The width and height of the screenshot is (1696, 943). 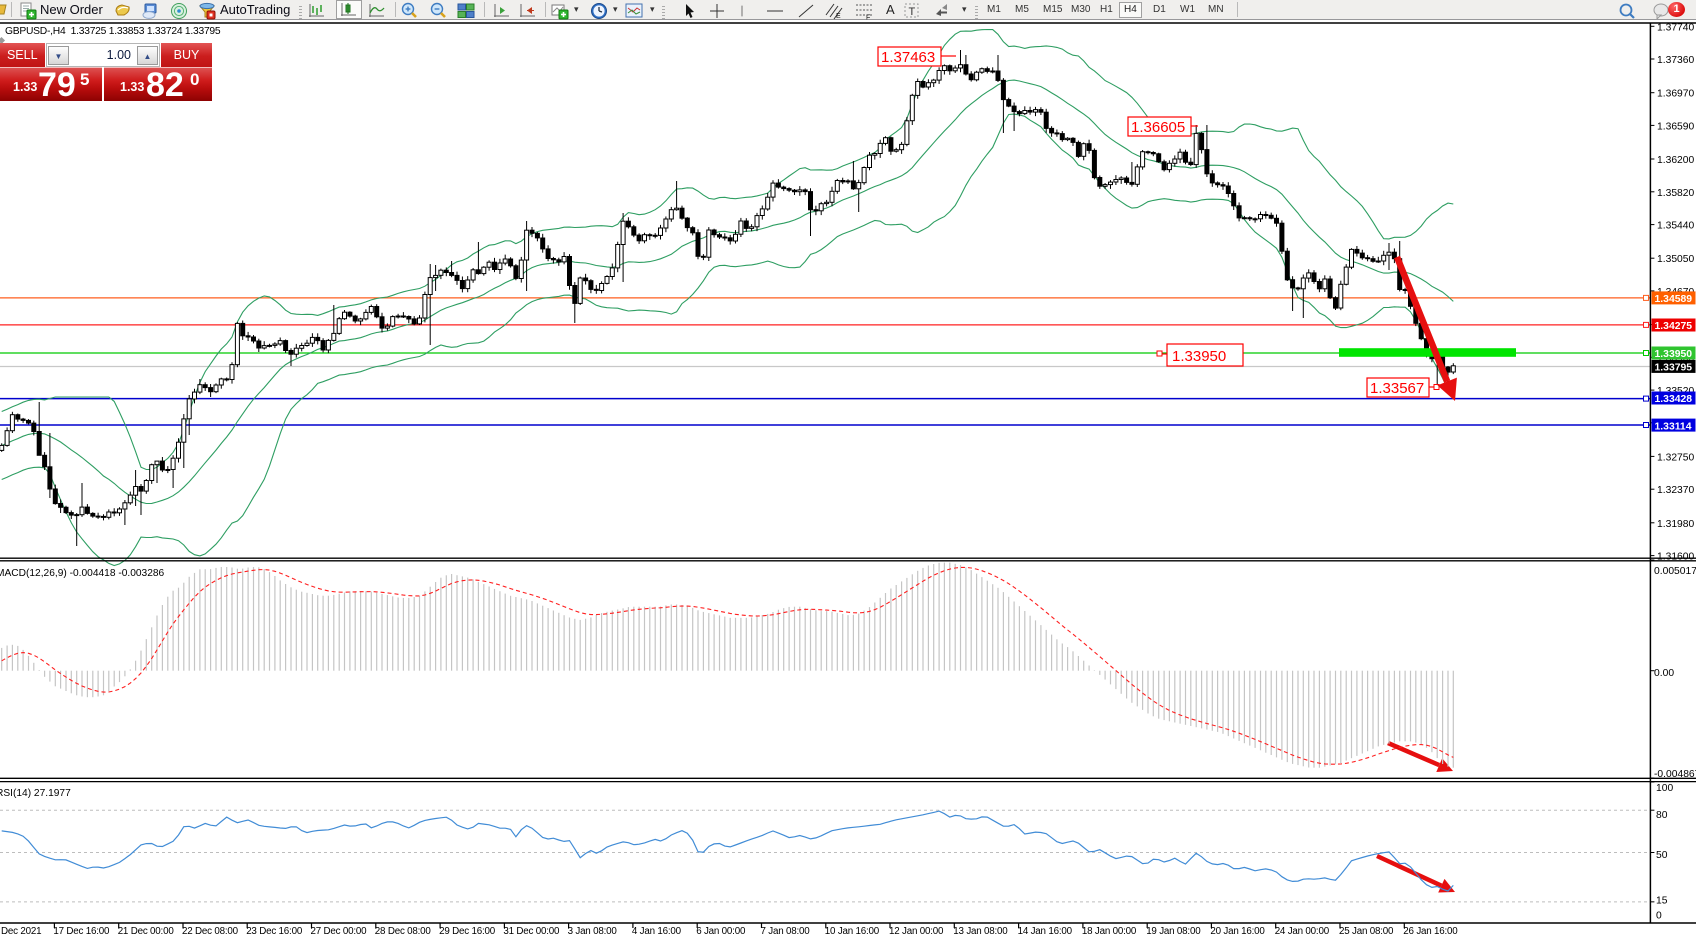 What do you see at coordinates (868, 17) in the screenshot?
I see `svg-text: F` at bounding box center [868, 17].